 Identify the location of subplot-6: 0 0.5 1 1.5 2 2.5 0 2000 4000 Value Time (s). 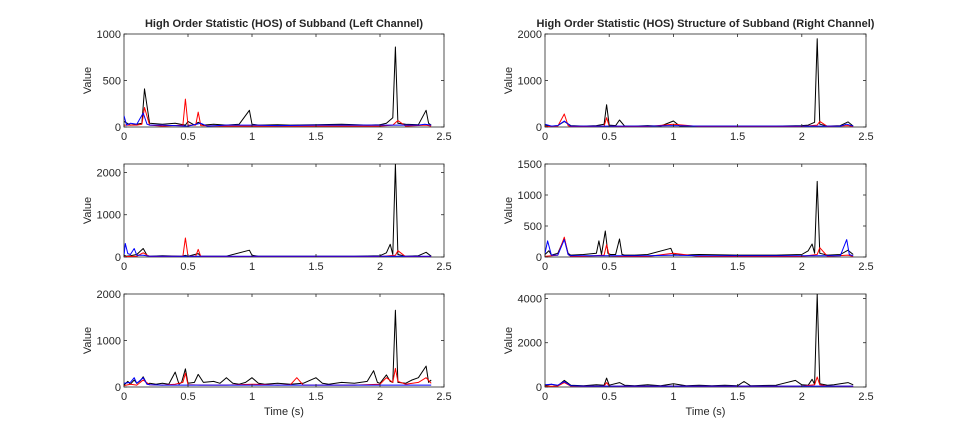
(688, 355).